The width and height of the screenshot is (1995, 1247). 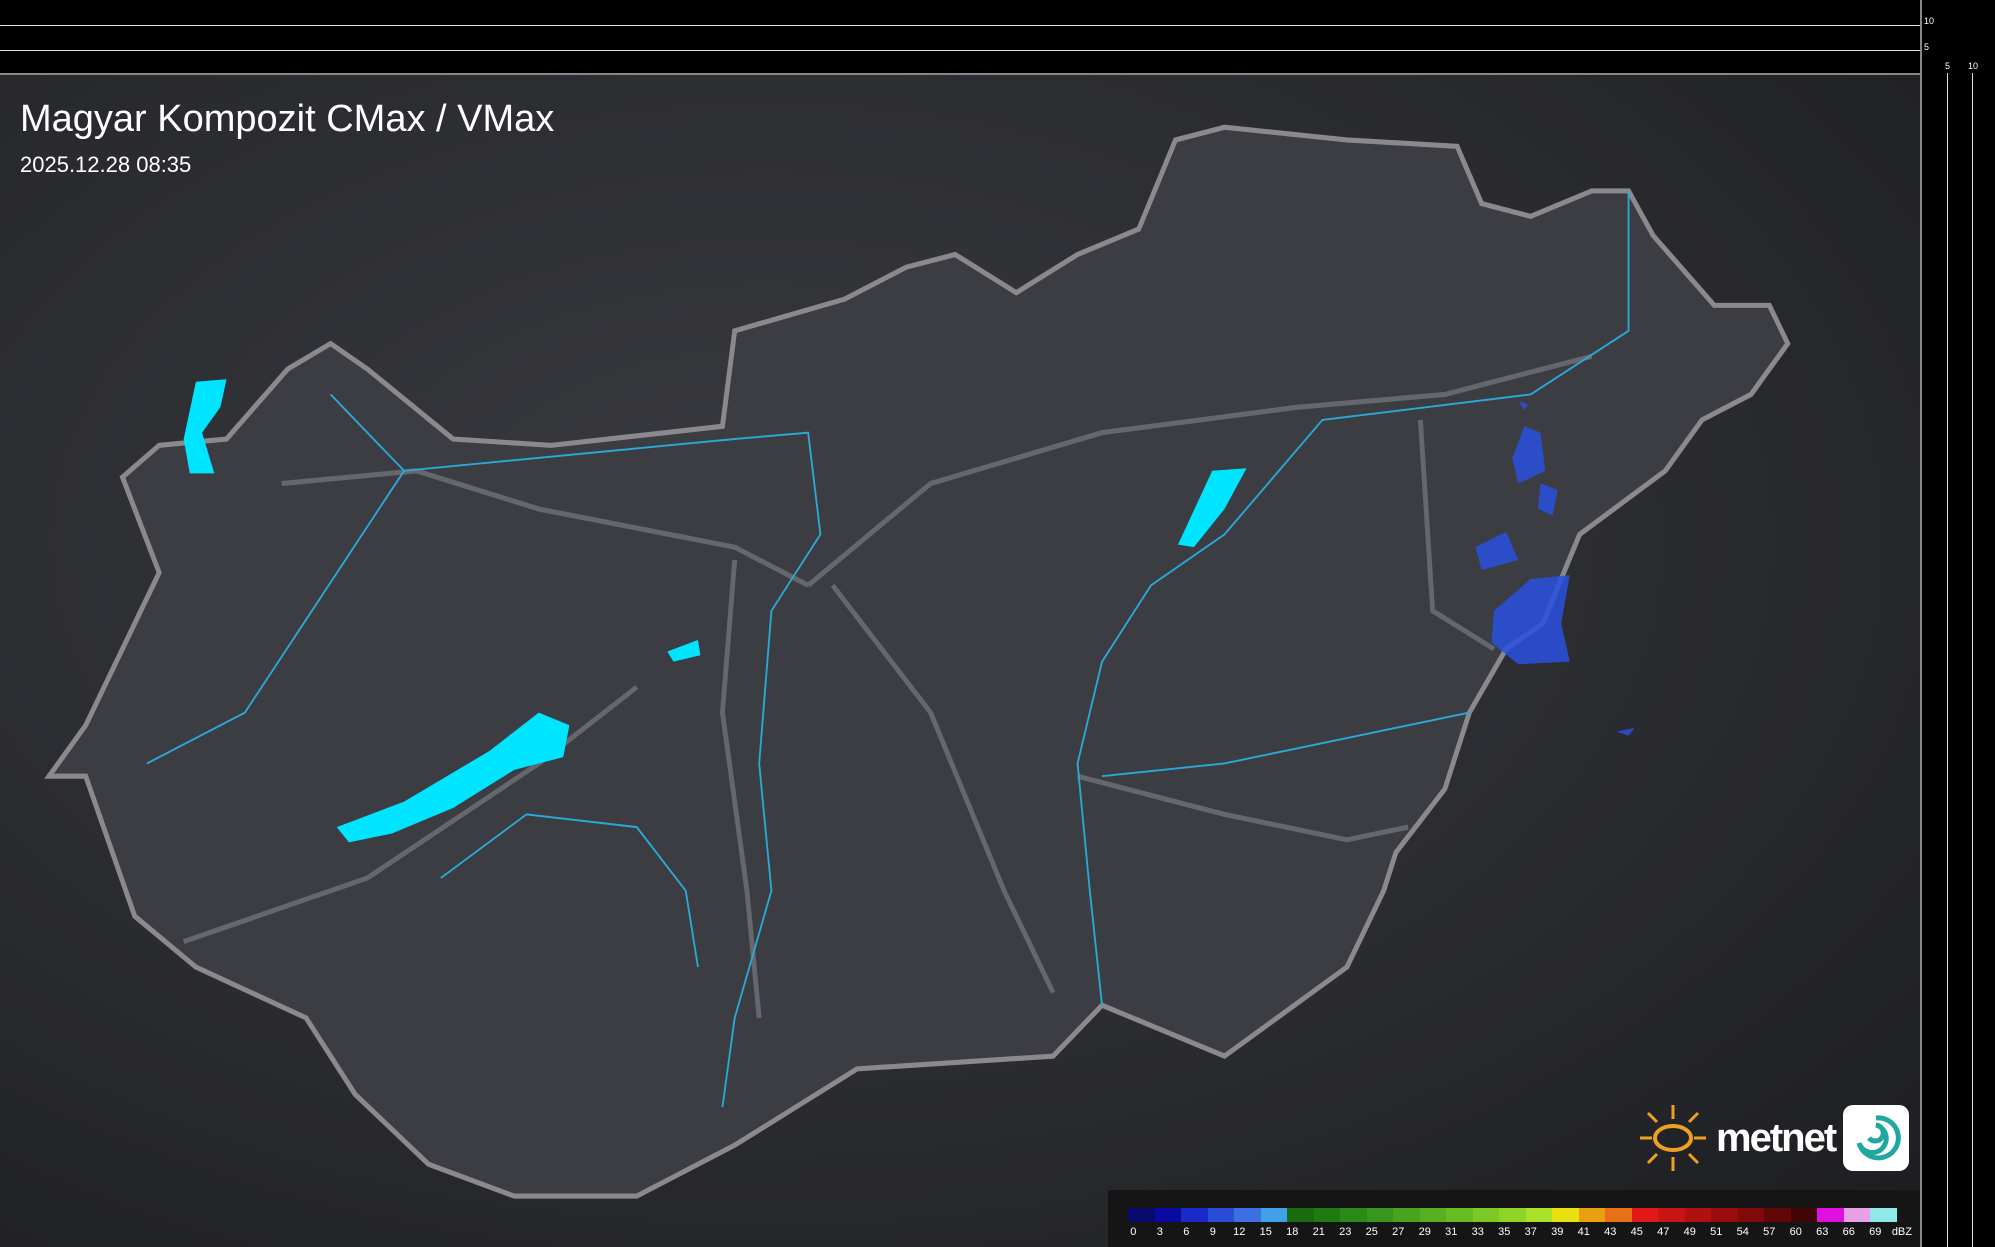 What do you see at coordinates (1318, 1232) in the screenshot?
I see `legend-label: 21` at bounding box center [1318, 1232].